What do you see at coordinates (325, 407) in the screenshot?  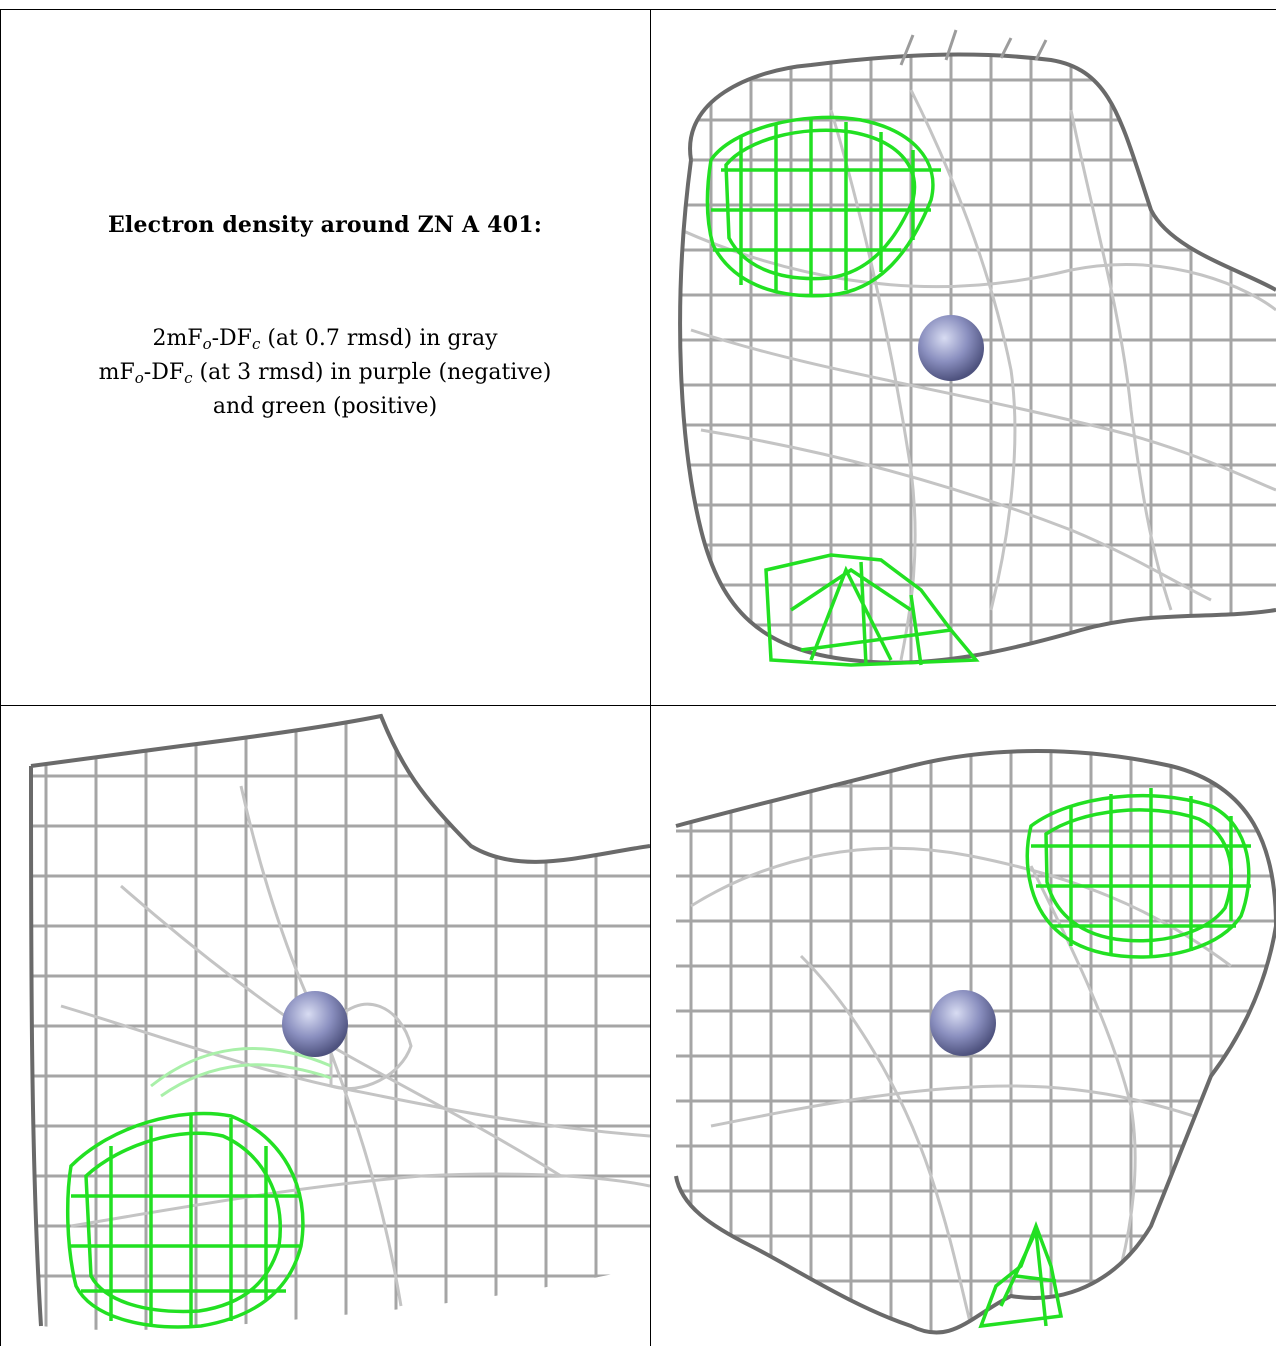 I see `caption-line-green: and green (positive)` at bounding box center [325, 407].